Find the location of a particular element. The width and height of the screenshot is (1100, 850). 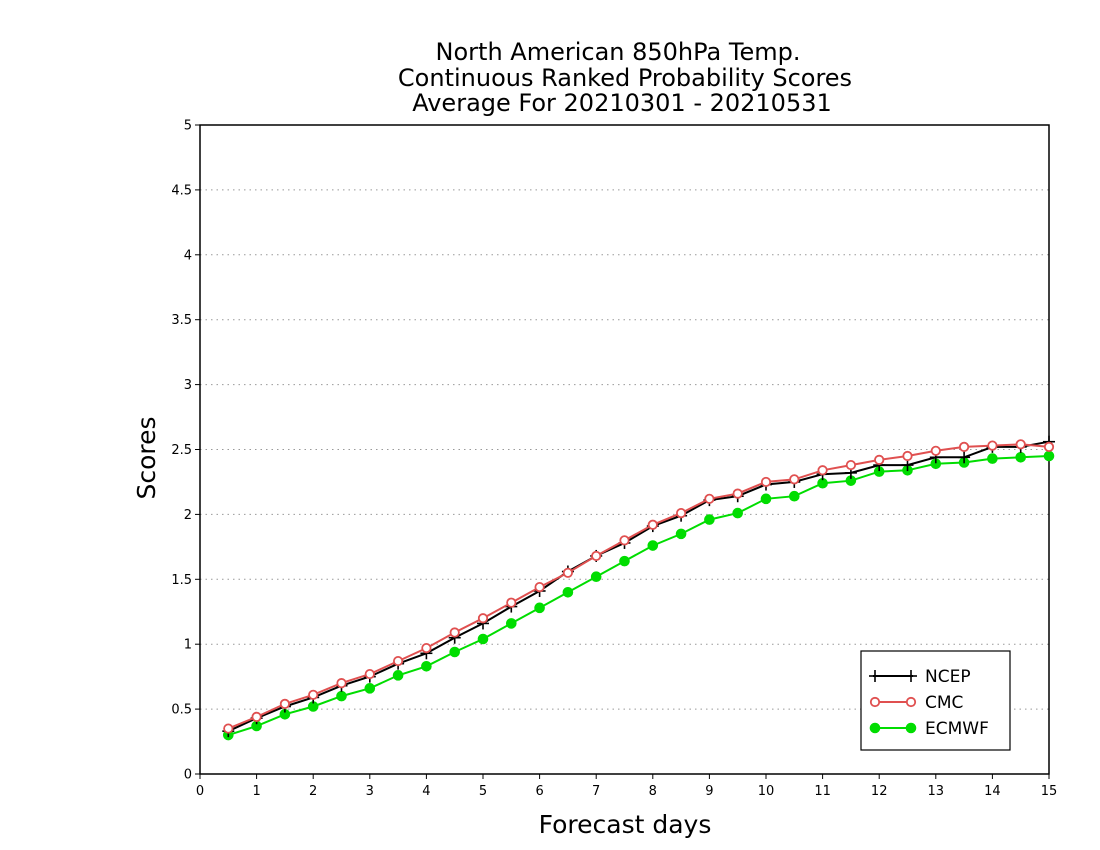

x-tick-label: 5 is located at coordinates (483, 791).